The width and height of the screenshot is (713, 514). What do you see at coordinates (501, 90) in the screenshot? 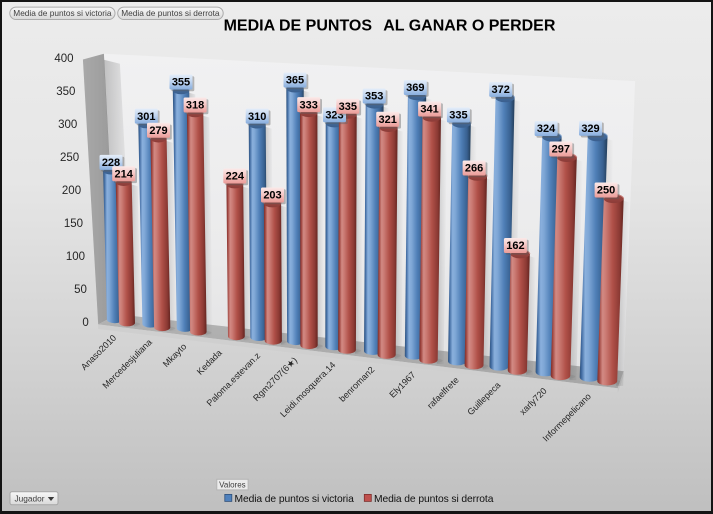
I see `svg-text: 372` at bounding box center [501, 90].